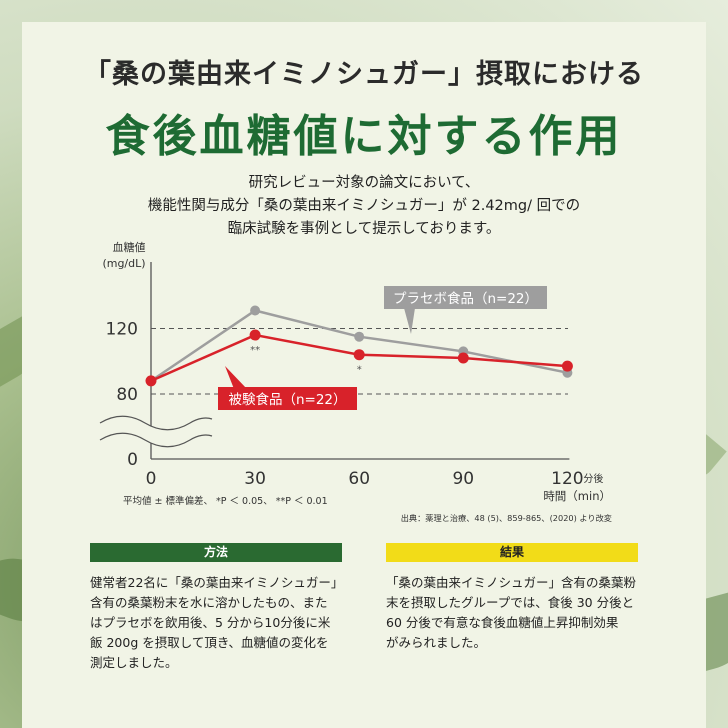 This screenshot has width=728, height=728. What do you see at coordinates (217, 582) in the screenshot?
I see `method-line: 健常者22名に「桑の葉由来イミノシュガー」` at bounding box center [217, 582].